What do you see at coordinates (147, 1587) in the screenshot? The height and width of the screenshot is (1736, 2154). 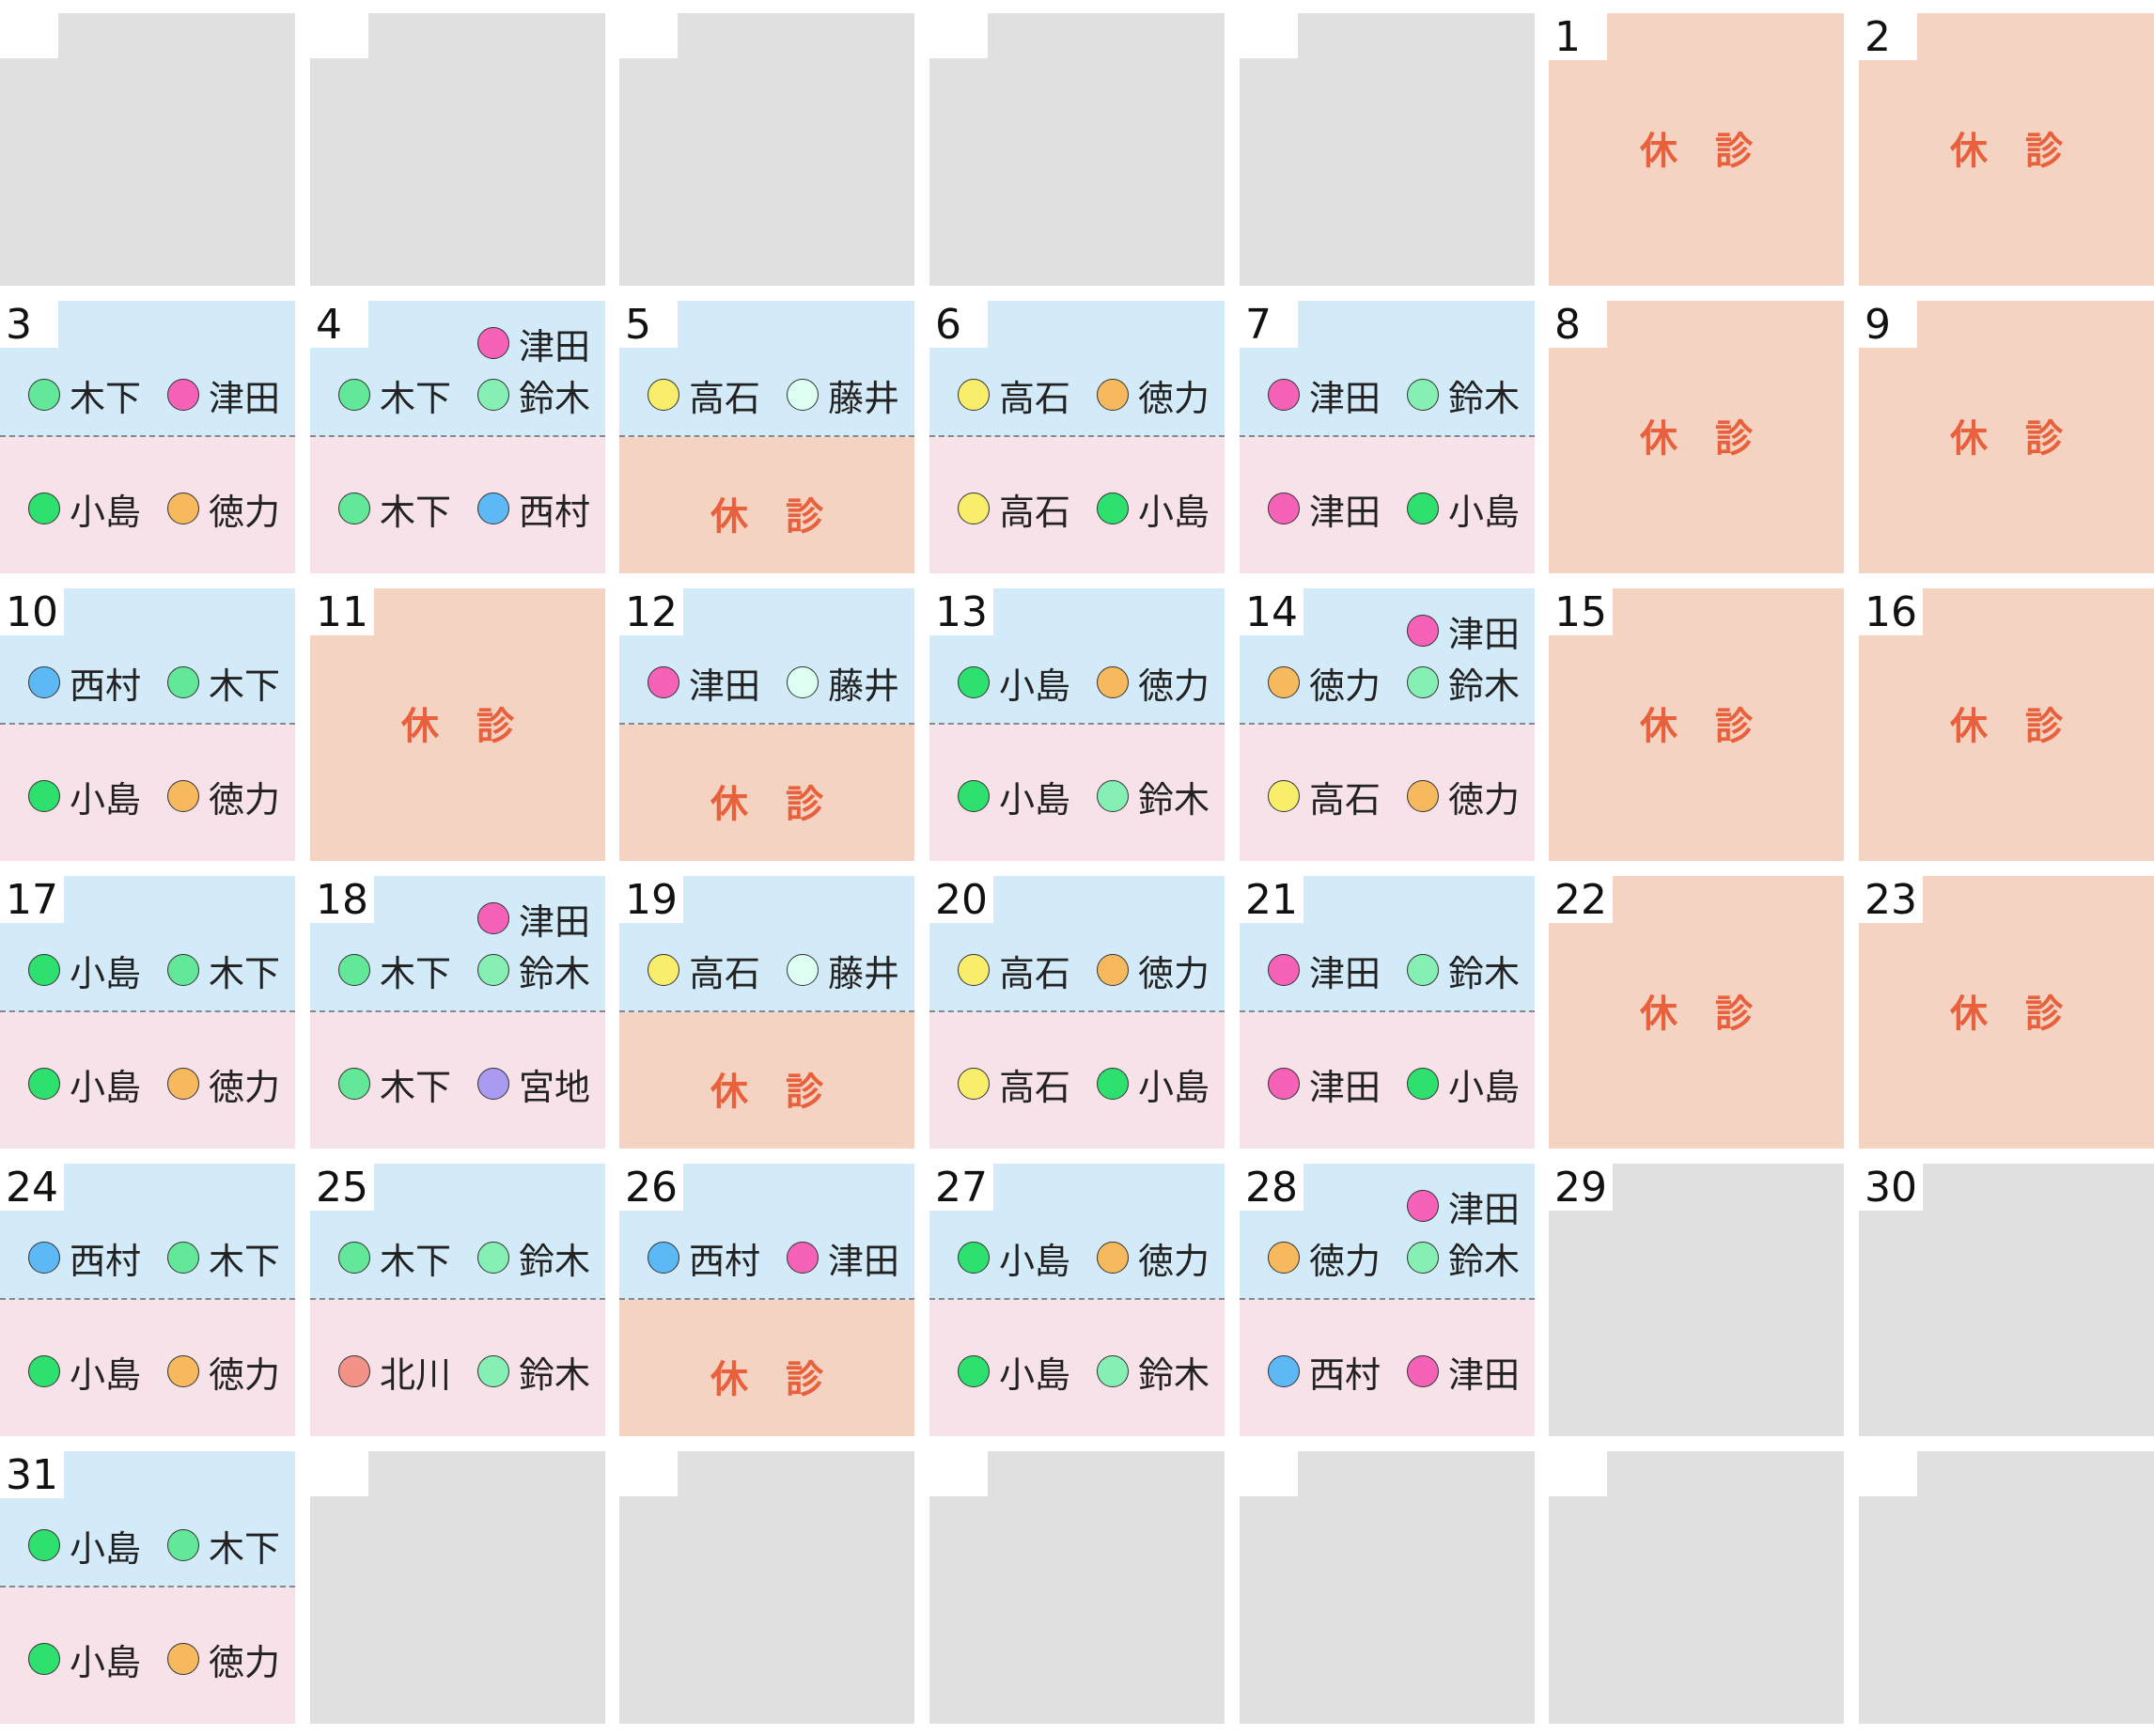 I see `day-cell: 小島 木下 小島 徳力 31` at bounding box center [147, 1587].